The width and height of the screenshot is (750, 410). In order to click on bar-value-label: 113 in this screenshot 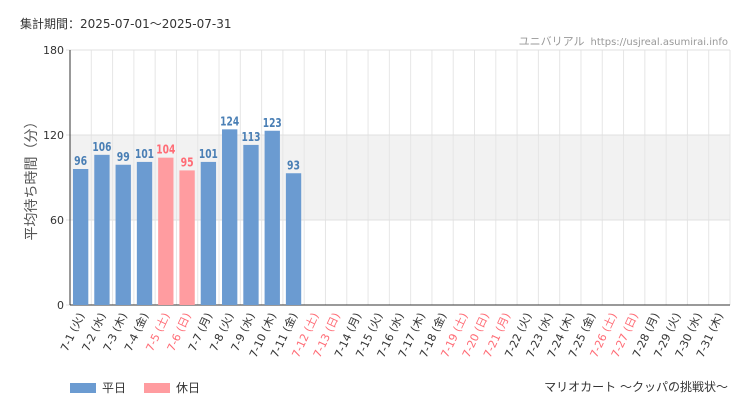, I will do `click(250, 137)`.